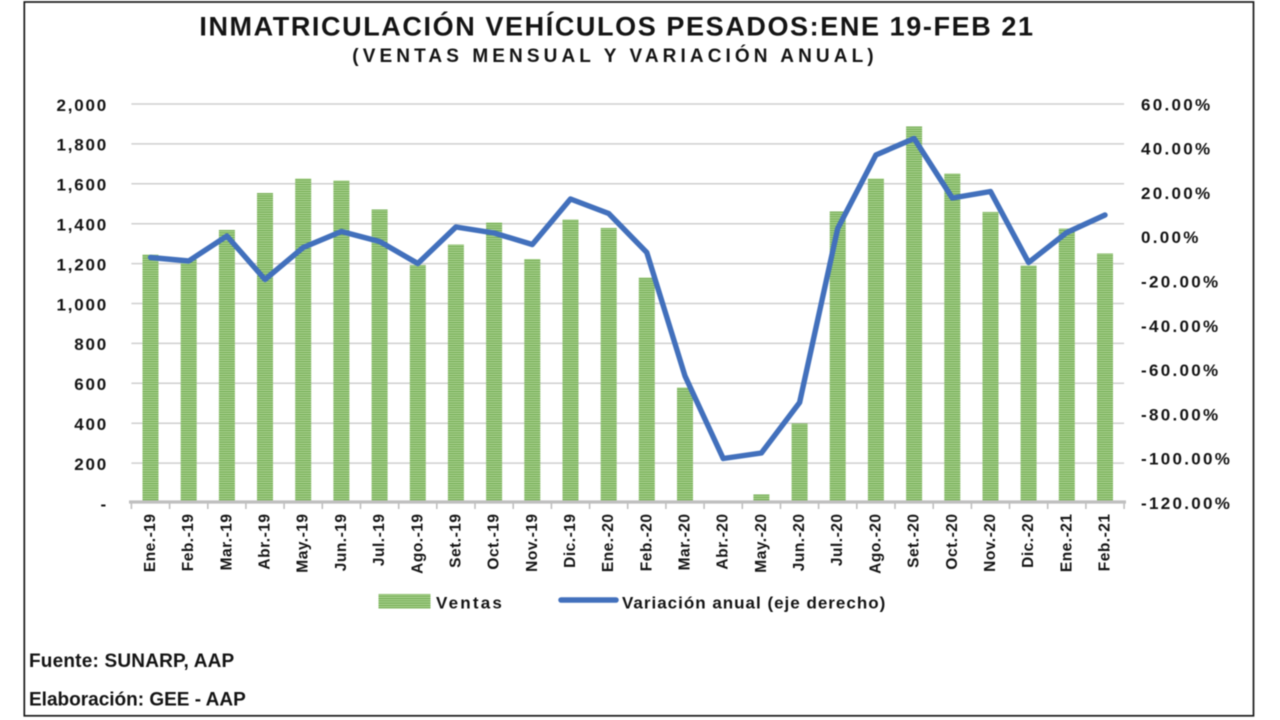 The width and height of the screenshot is (1280, 720). Describe the element at coordinates (1186, 503) in the screenshot. I see `svg-text: -120.00%` at that location.